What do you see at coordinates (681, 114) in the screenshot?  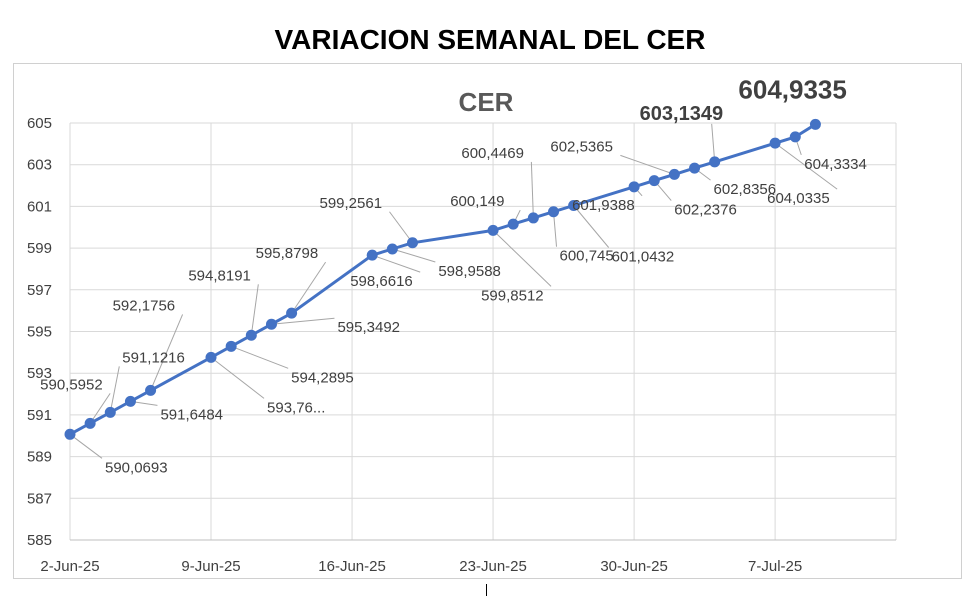 I see `data-label: 603,1349` at bounding box center [681, 114].